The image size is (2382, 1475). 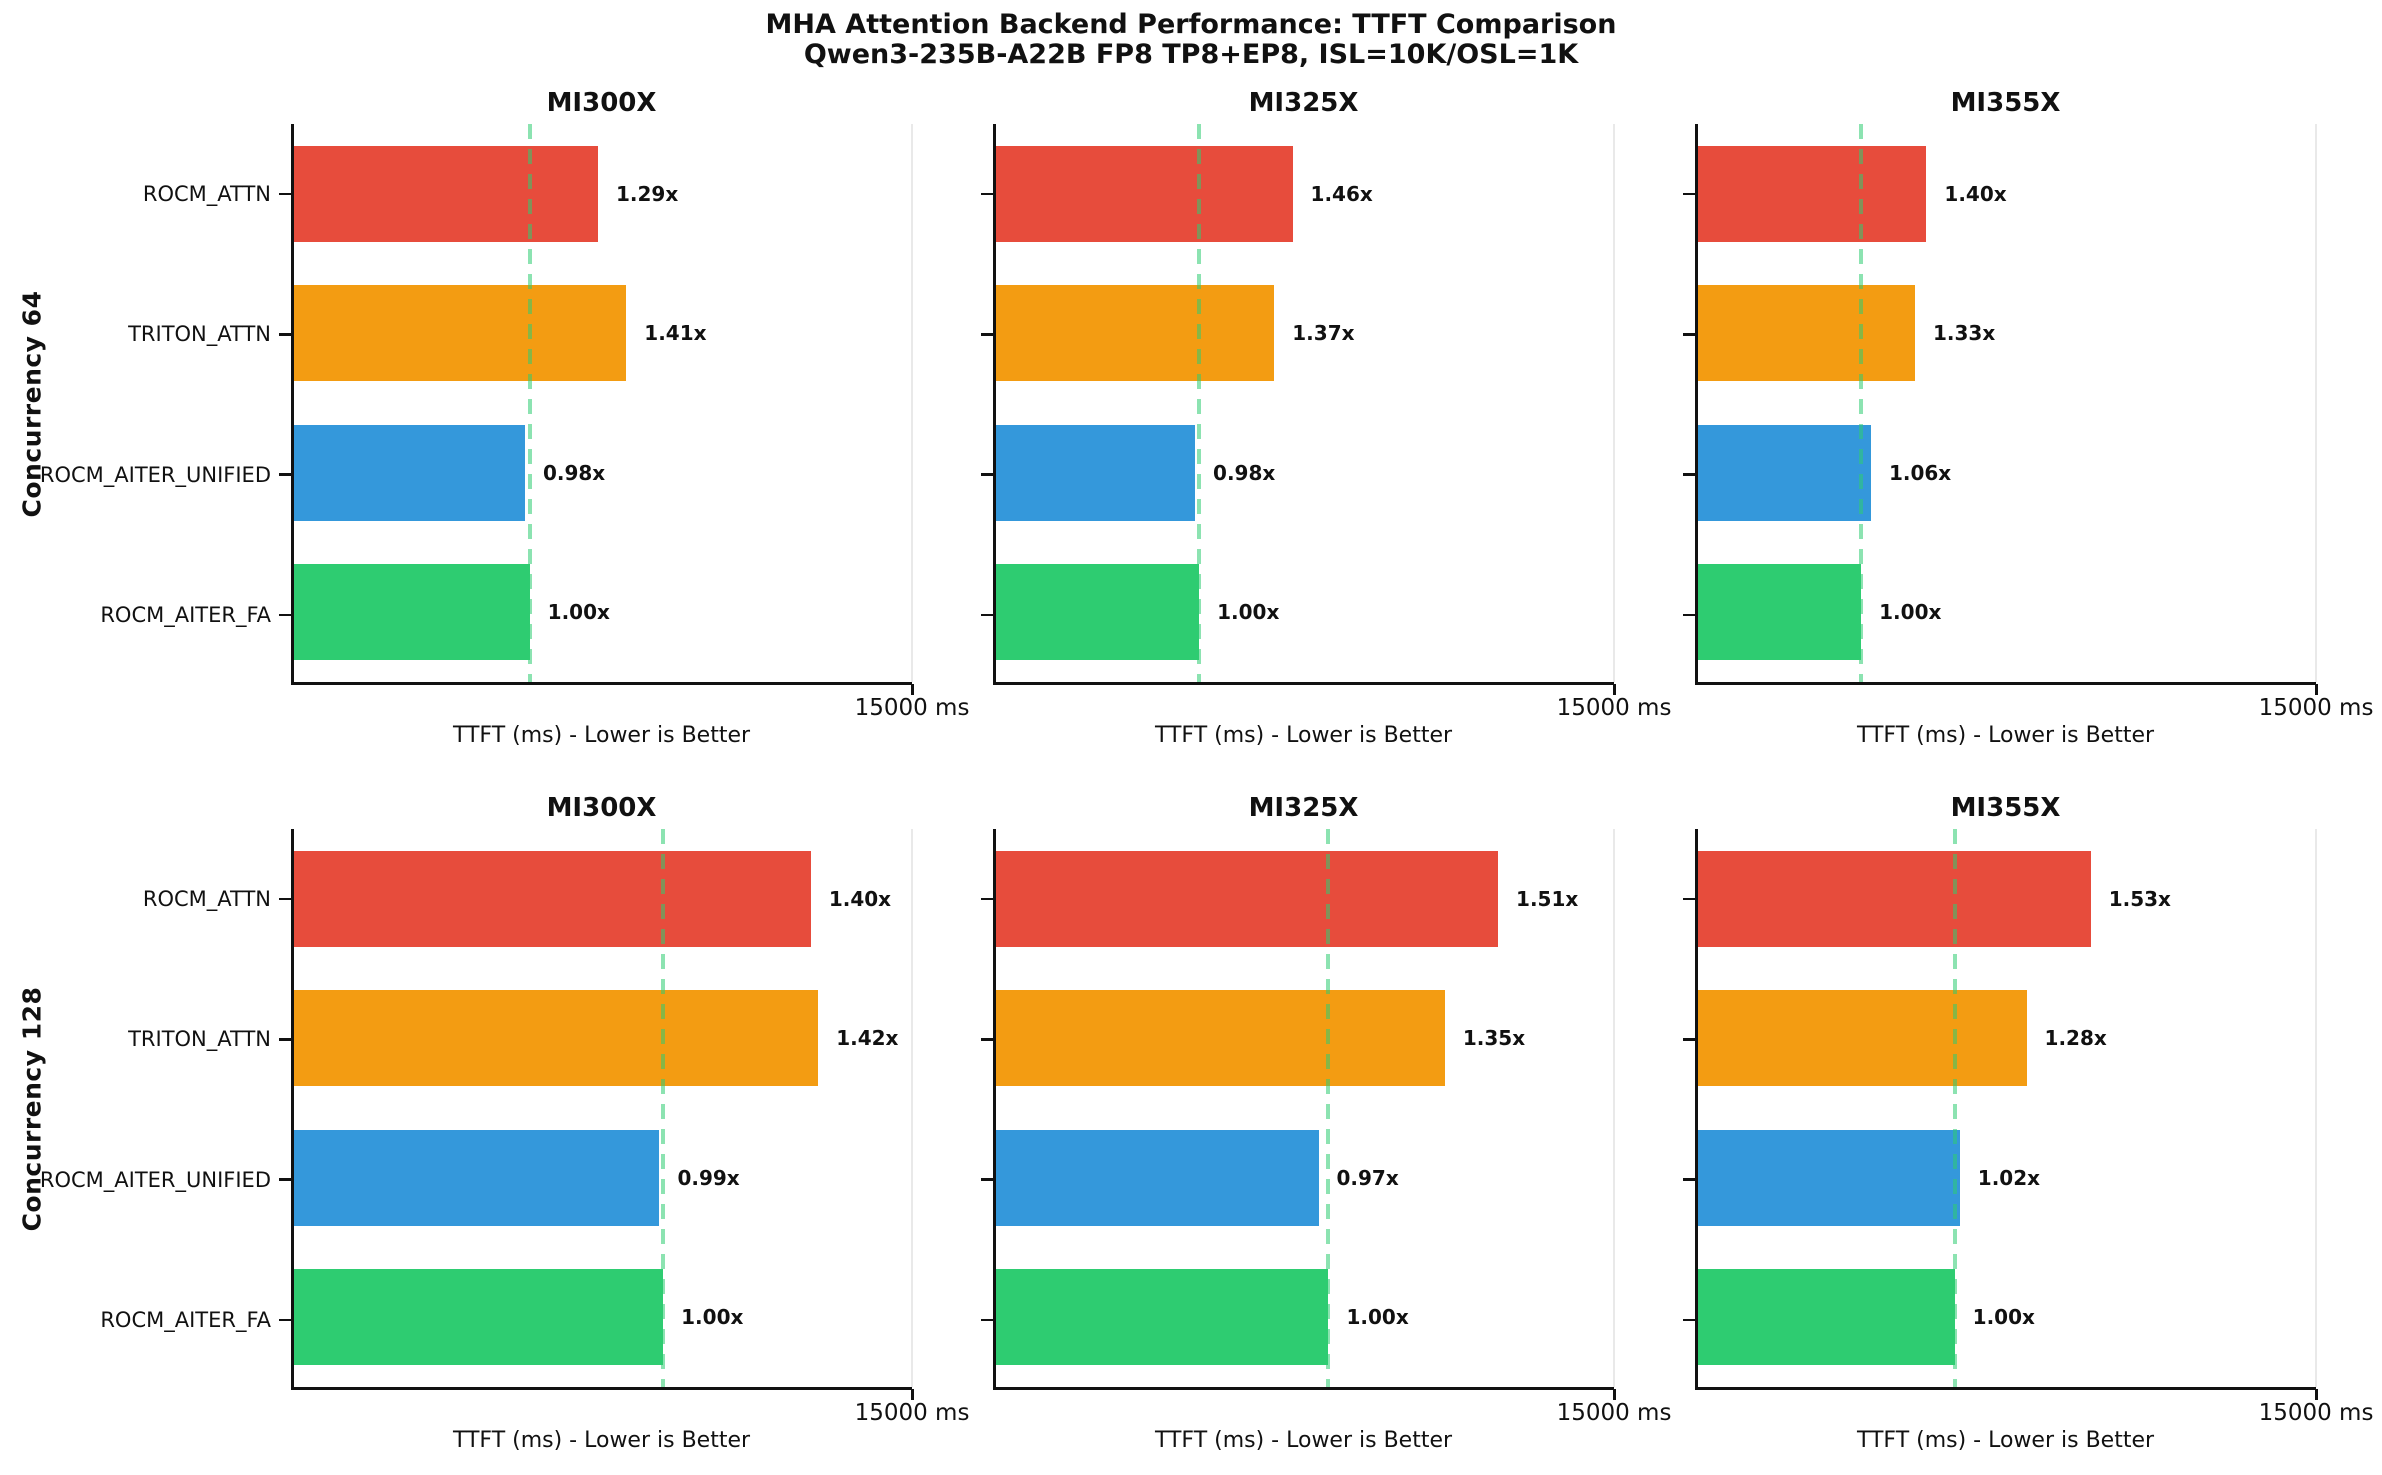 I want to click on bar-row: 1.35x, so click(x=1305, y=1039).